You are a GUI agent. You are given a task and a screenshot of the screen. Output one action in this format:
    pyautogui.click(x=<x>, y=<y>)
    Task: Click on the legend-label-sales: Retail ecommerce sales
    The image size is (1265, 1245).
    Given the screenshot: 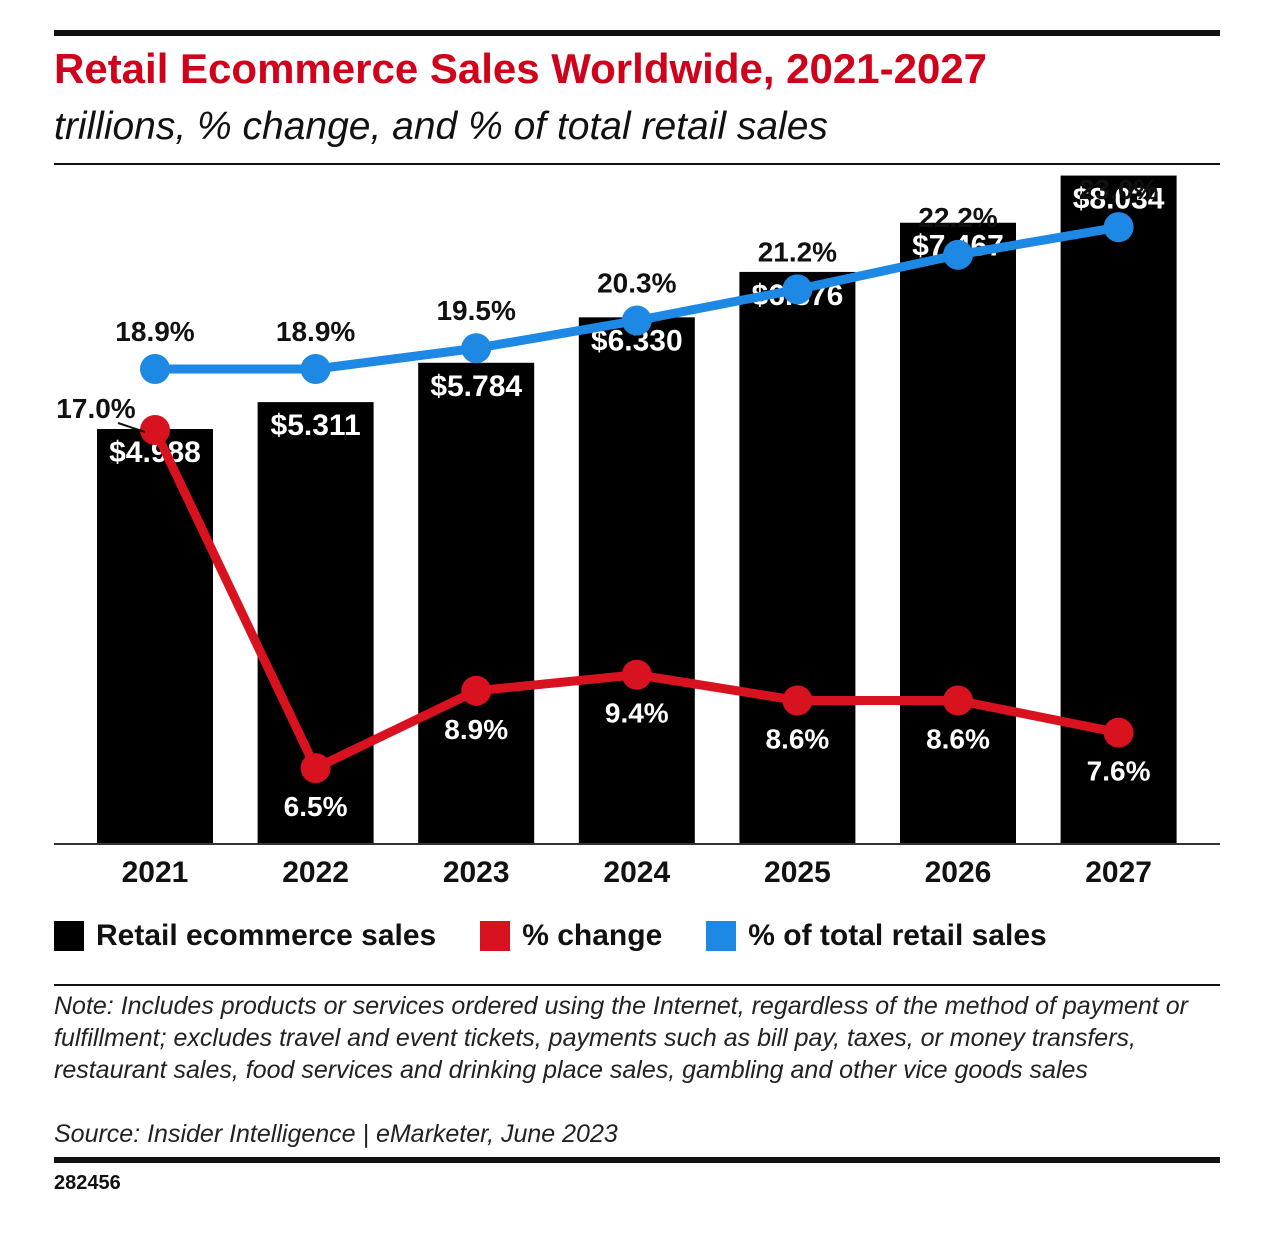 What is the action you would take?
    pyautogui.click(x=266, y=935)
    